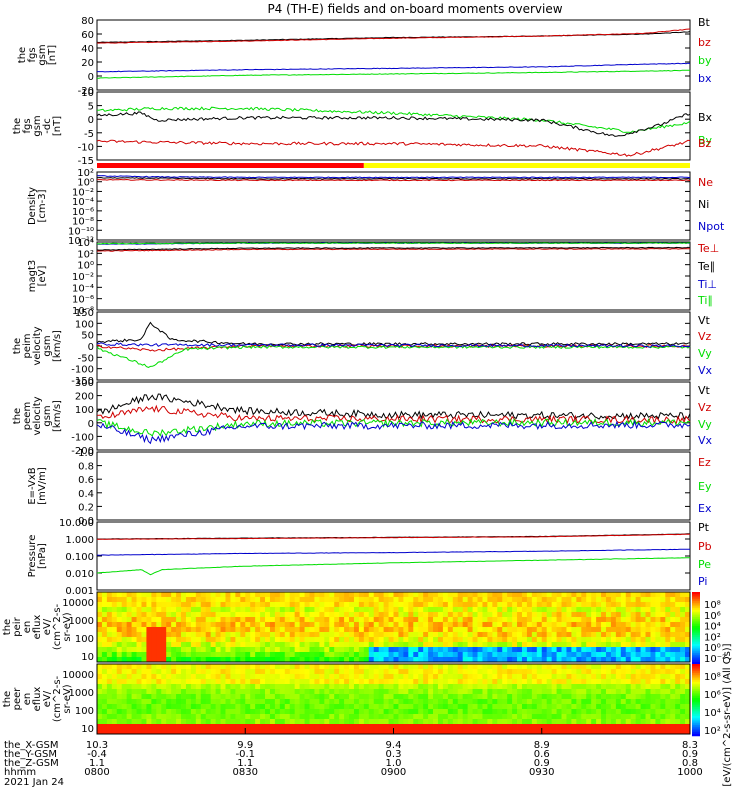  I want to click on colorbar-step, so click(696, 701).